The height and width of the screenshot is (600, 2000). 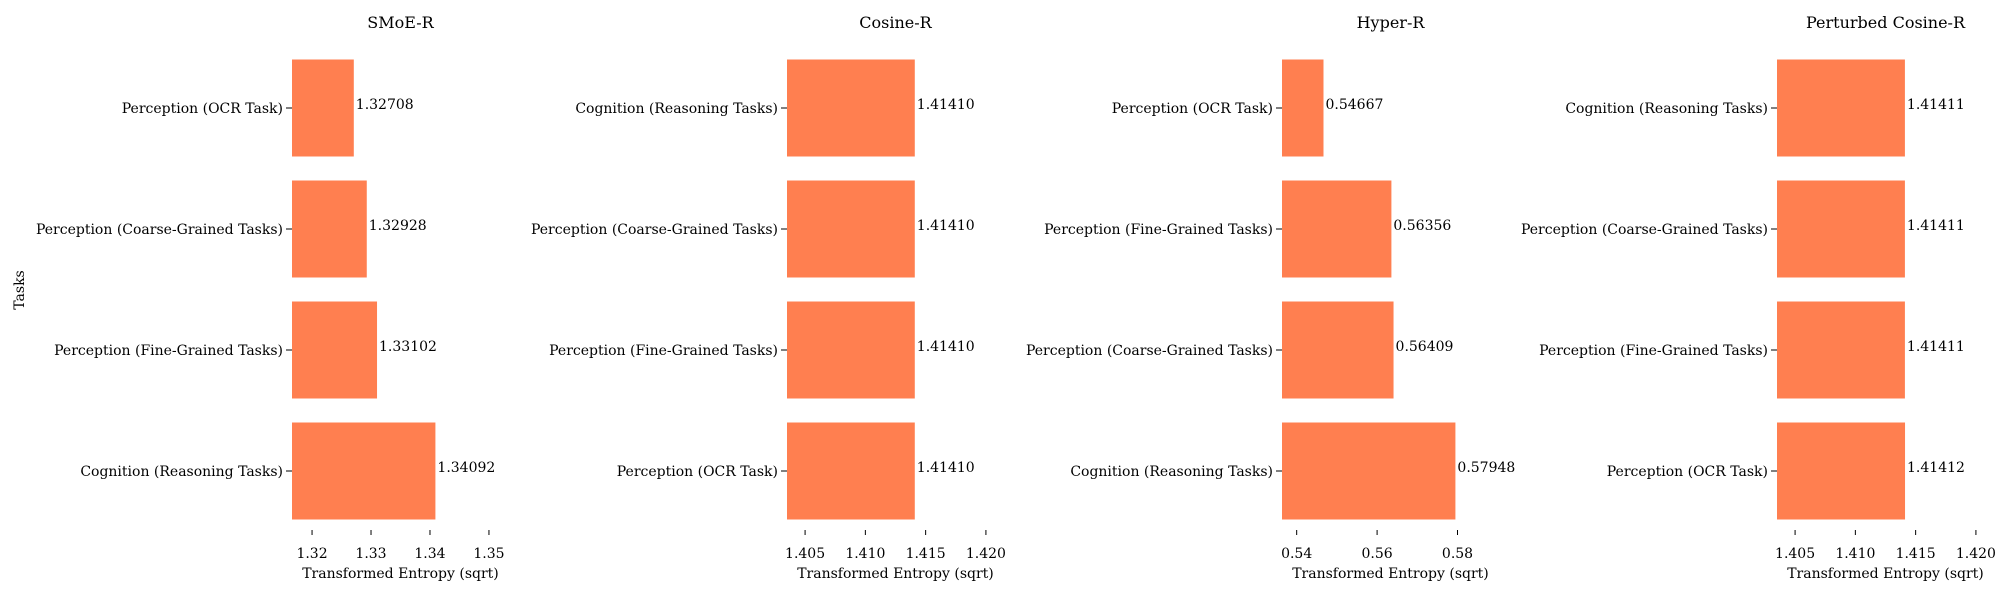 I want to click on x-tick-label: 0.58, so click(x=1457, y=554).